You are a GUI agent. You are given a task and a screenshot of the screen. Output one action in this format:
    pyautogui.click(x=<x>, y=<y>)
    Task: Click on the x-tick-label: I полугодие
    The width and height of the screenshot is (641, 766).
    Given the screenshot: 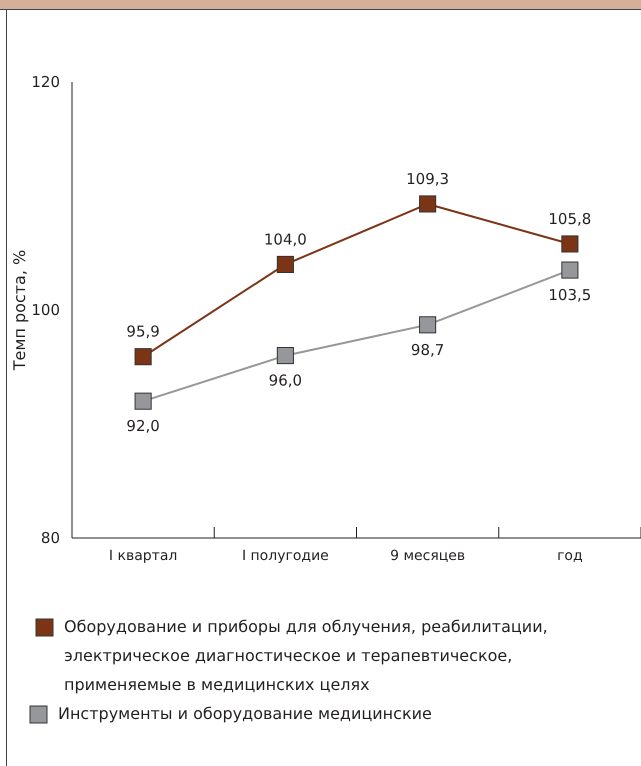 What is the action you would take?
    pyautogui.click(x=285, y=556)
    